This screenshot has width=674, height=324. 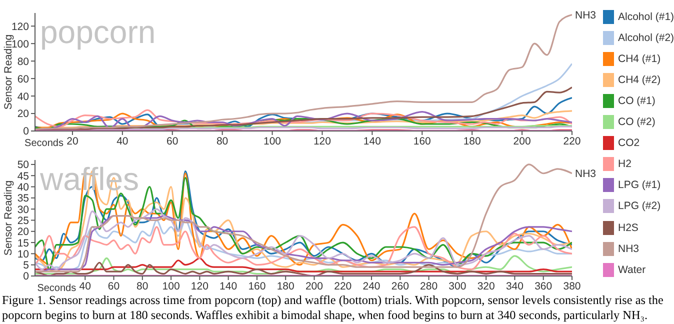 I want to click on y-tick-label: 120, so click(x=20, y=26).